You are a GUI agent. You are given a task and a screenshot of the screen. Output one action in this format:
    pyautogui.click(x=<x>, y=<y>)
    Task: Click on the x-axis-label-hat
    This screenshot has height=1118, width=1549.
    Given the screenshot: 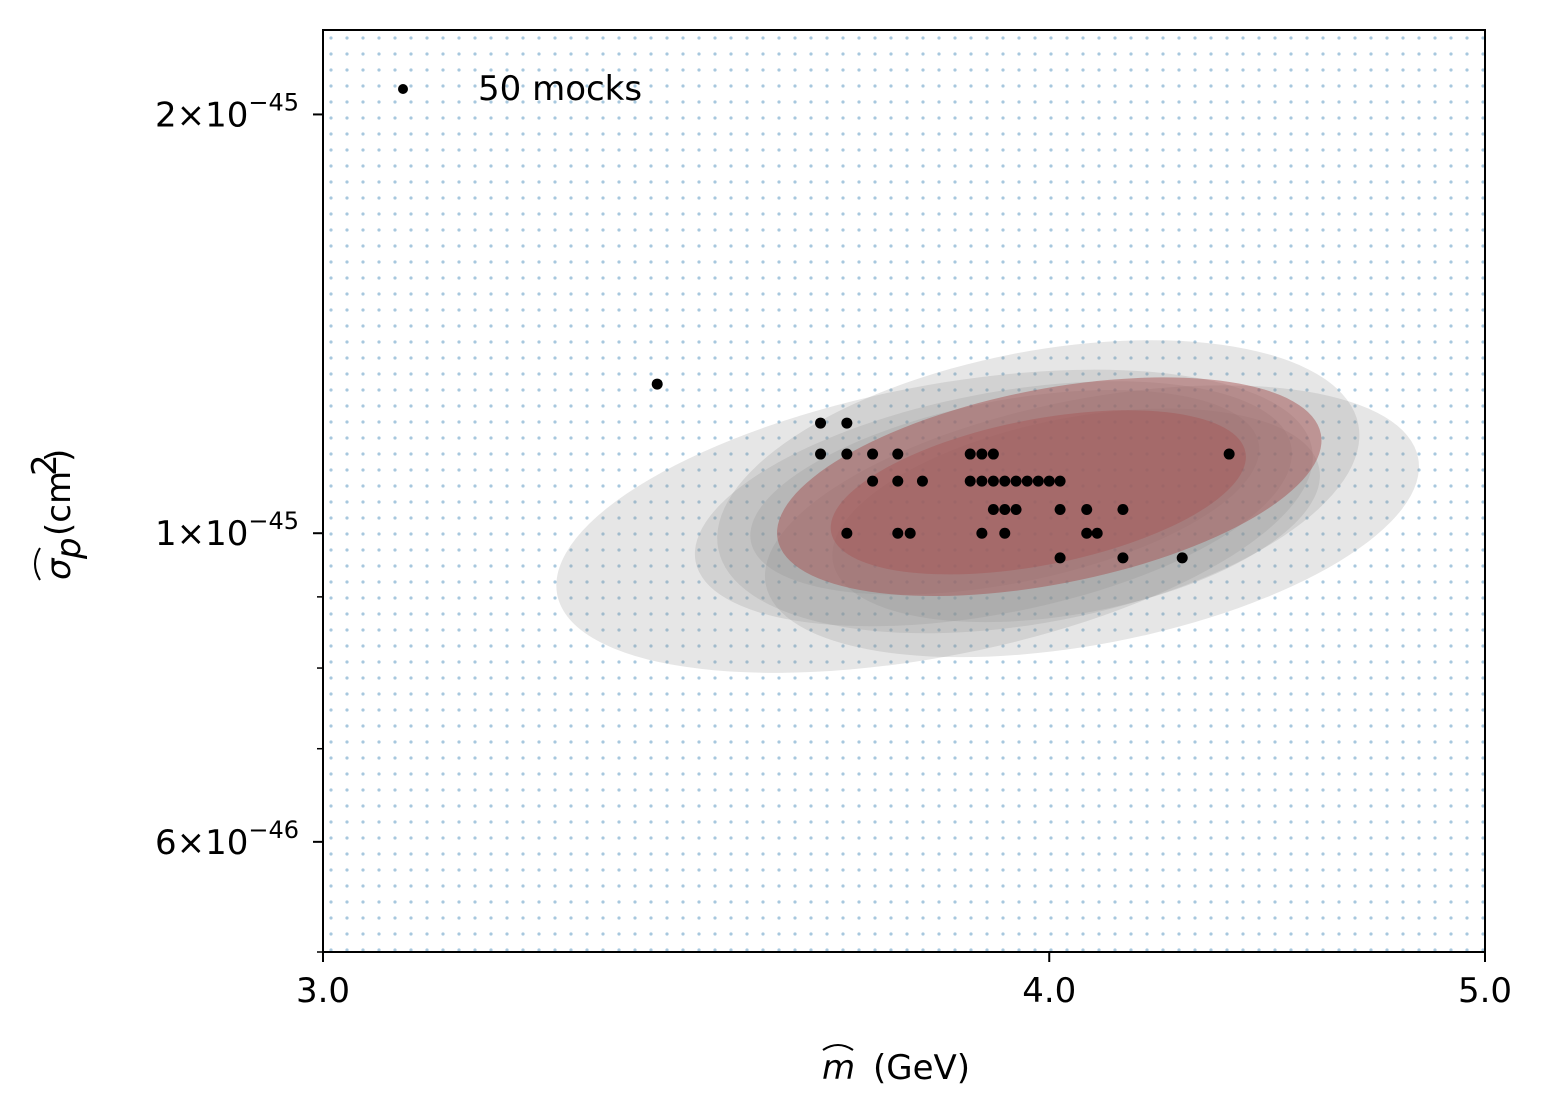 What is the action you would take?
    pyautogui.click(x=838, y=1047)
    